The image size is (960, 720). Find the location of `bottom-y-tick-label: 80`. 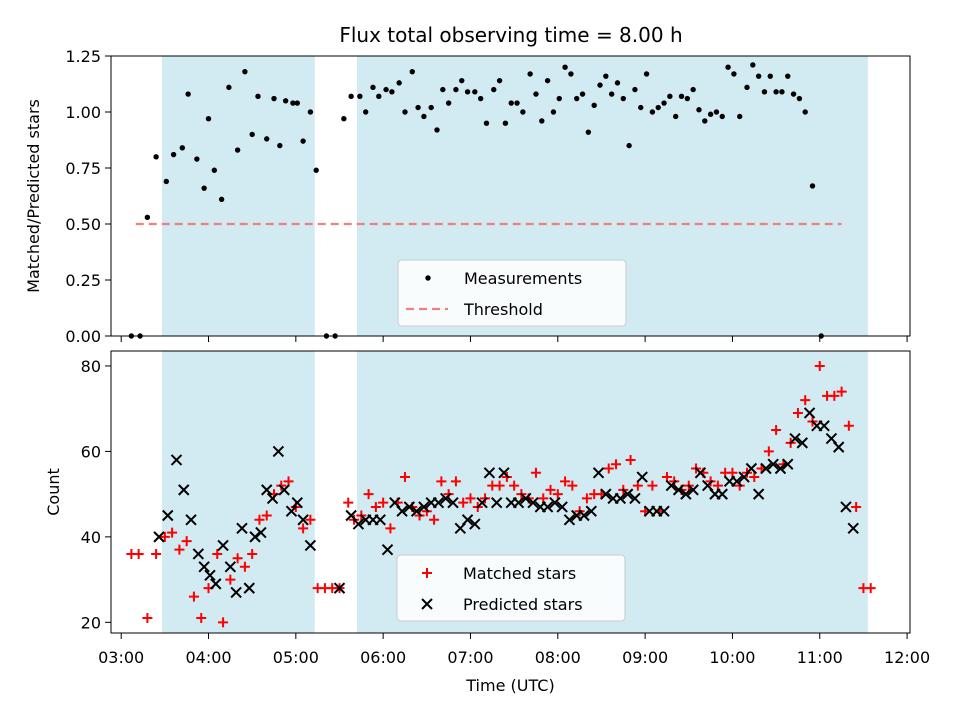

bottom-y-tick-label: 80 is located at coordinates (91, 366).